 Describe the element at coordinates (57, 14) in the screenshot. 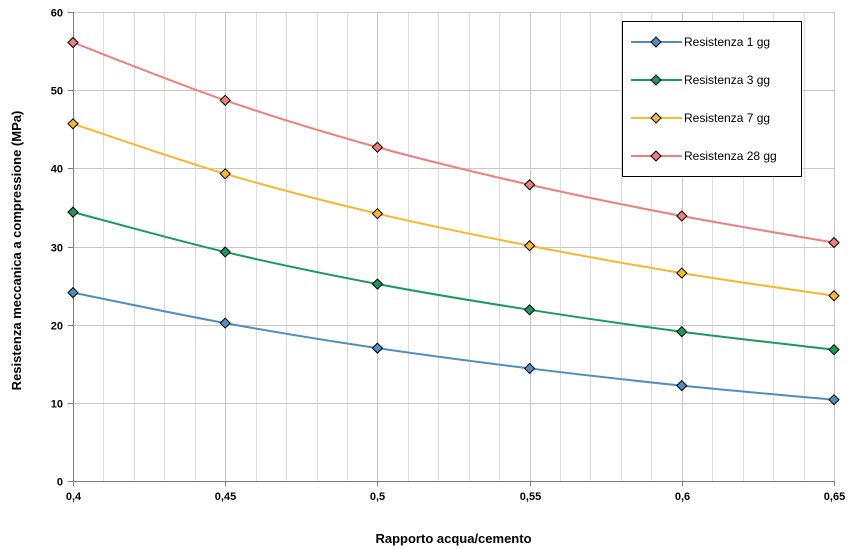

I see `y-tick-label: 60` at that location.